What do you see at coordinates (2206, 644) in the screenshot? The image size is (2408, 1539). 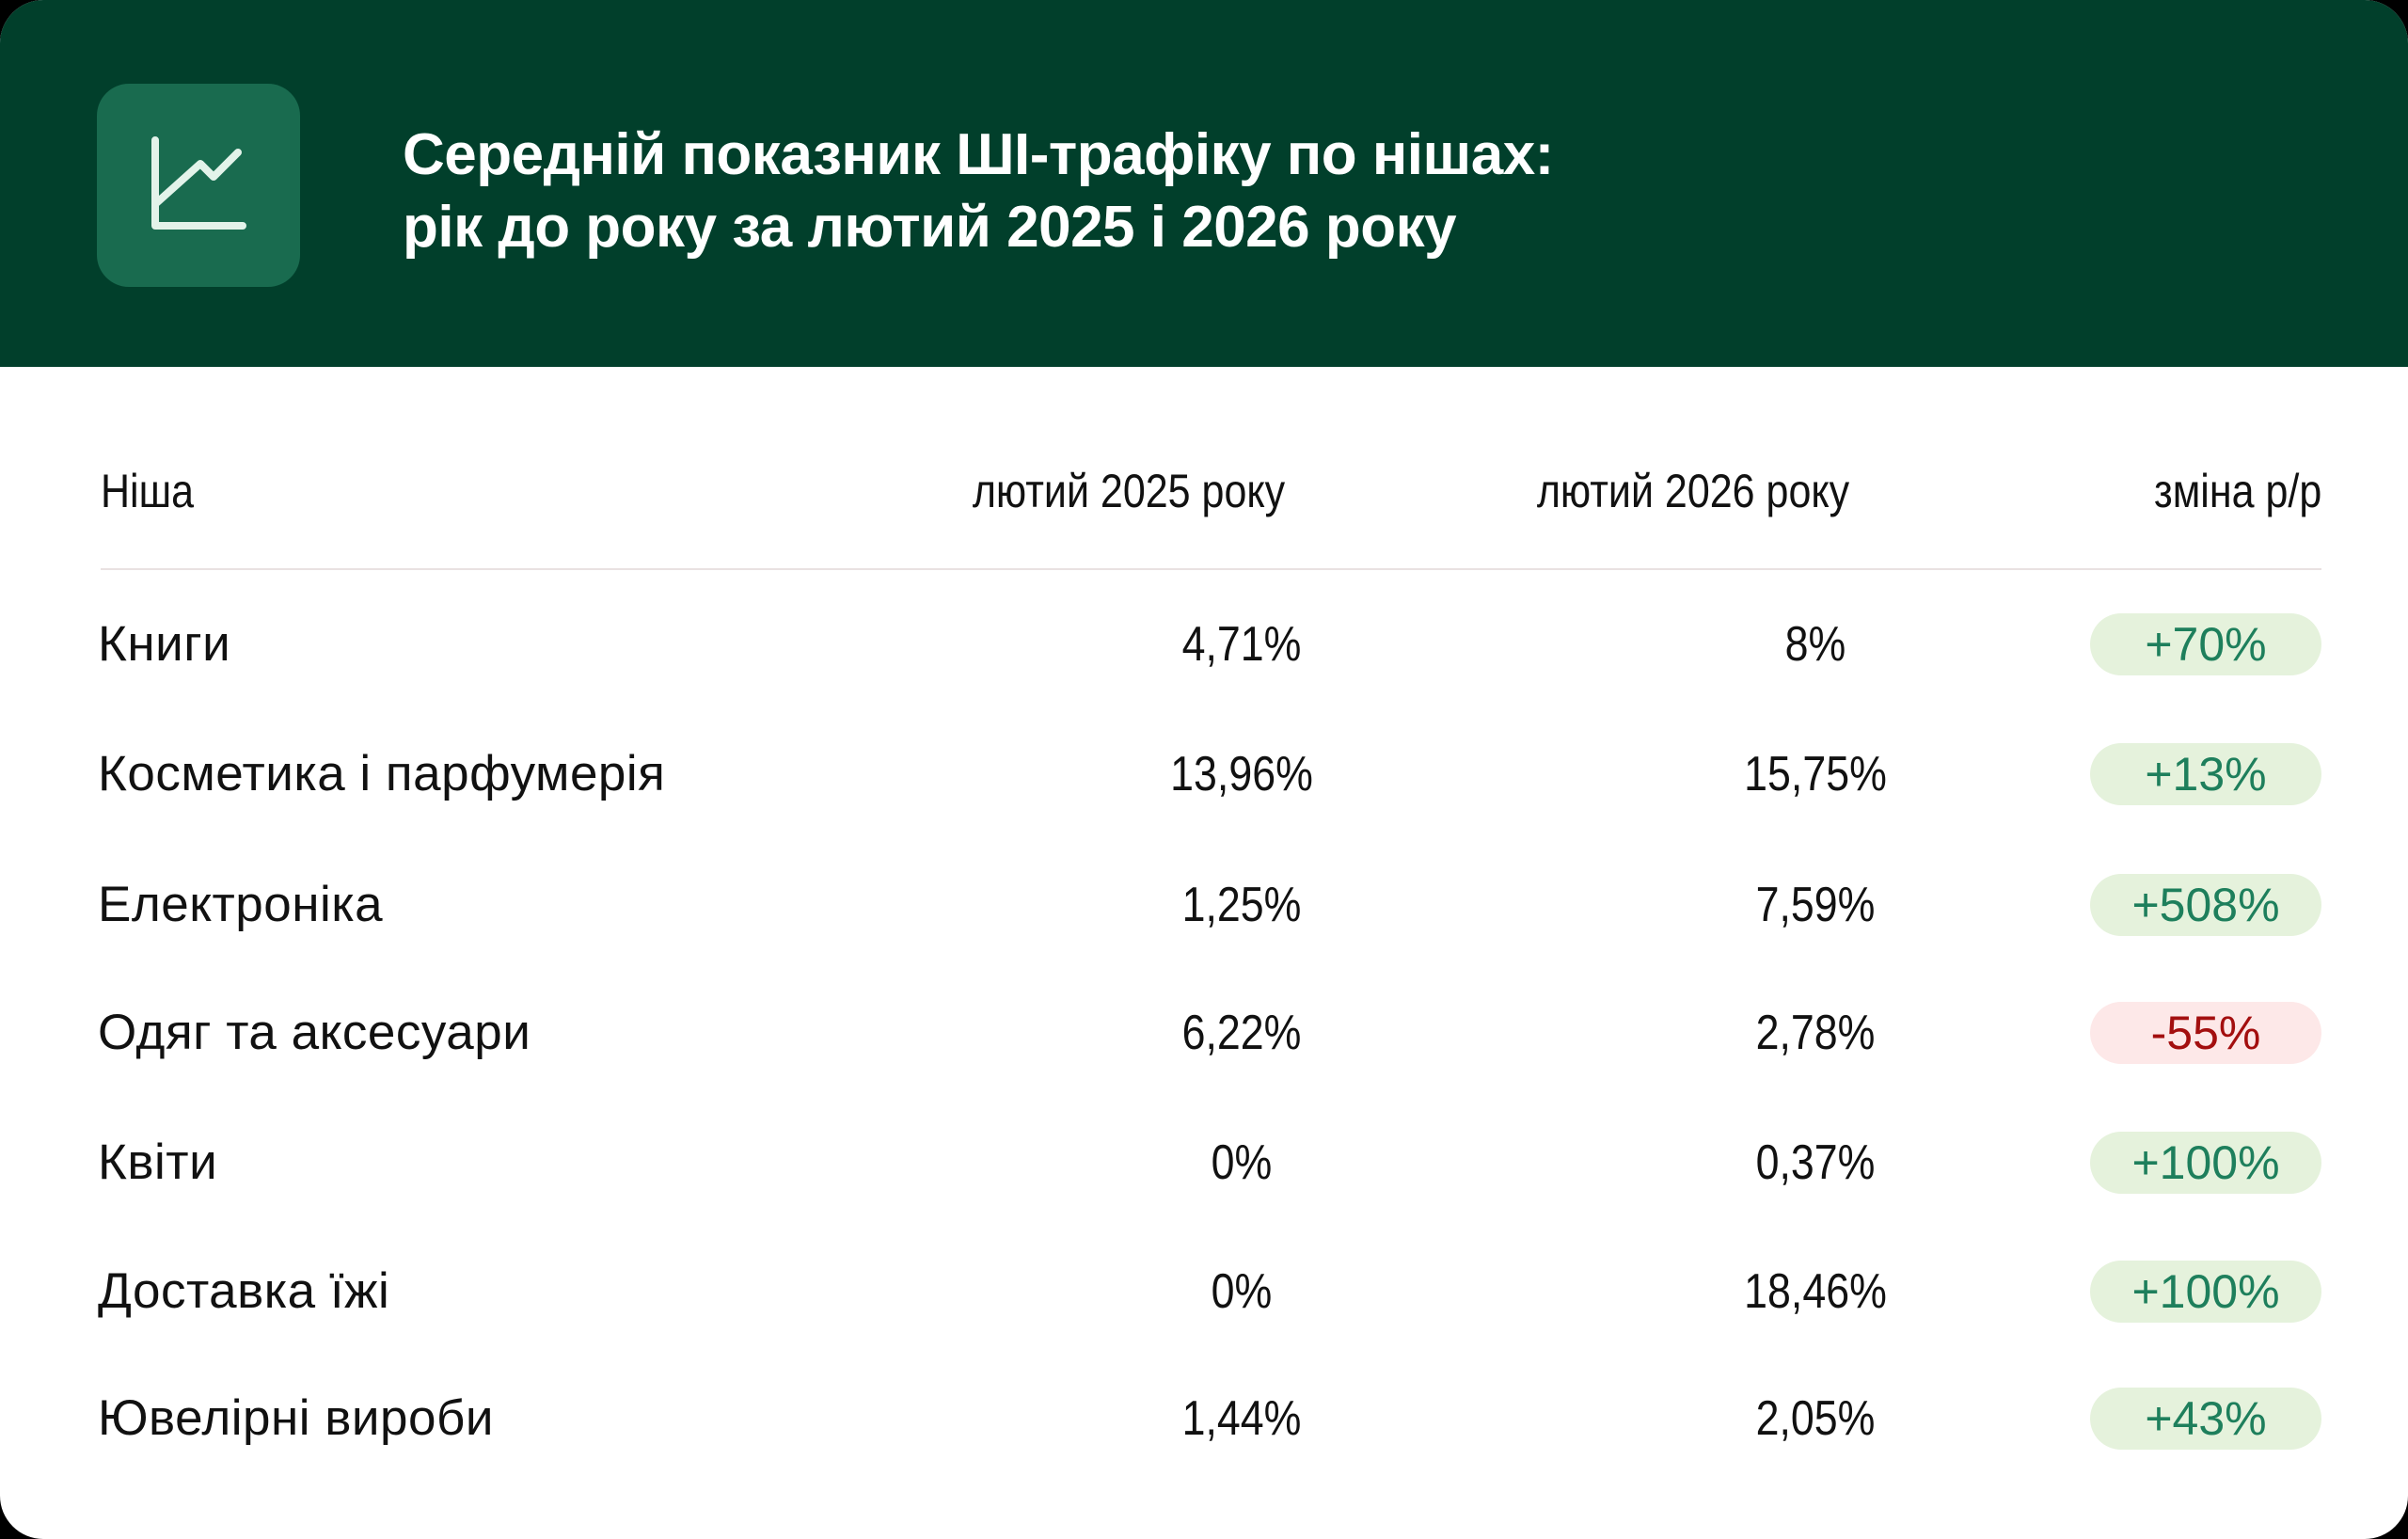 I see `change-badge: +70%` at bounding box center [2206, 644].